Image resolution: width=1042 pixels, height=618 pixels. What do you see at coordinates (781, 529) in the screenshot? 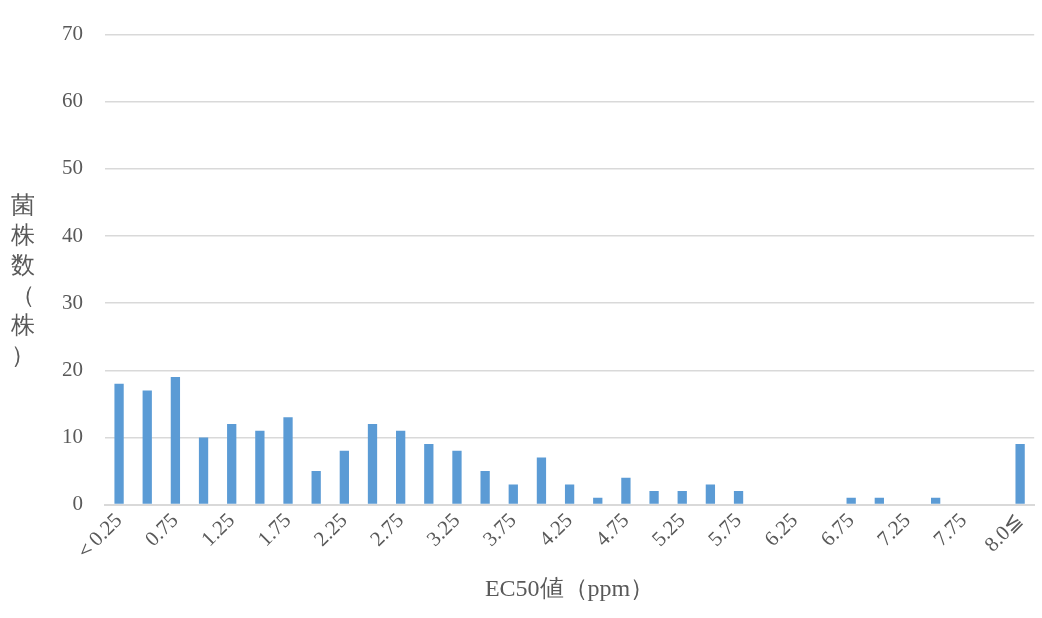
I see `x-tick-label: 6.25` at bounding box center [781, 529].